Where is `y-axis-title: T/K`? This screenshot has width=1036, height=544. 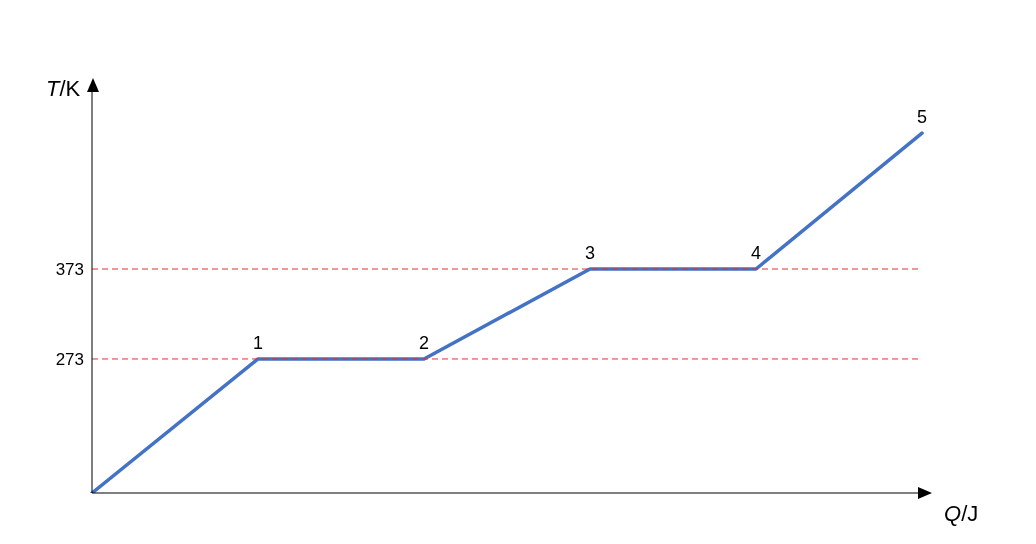 y-axis-title: T/K is located at coordinates (63, 88).